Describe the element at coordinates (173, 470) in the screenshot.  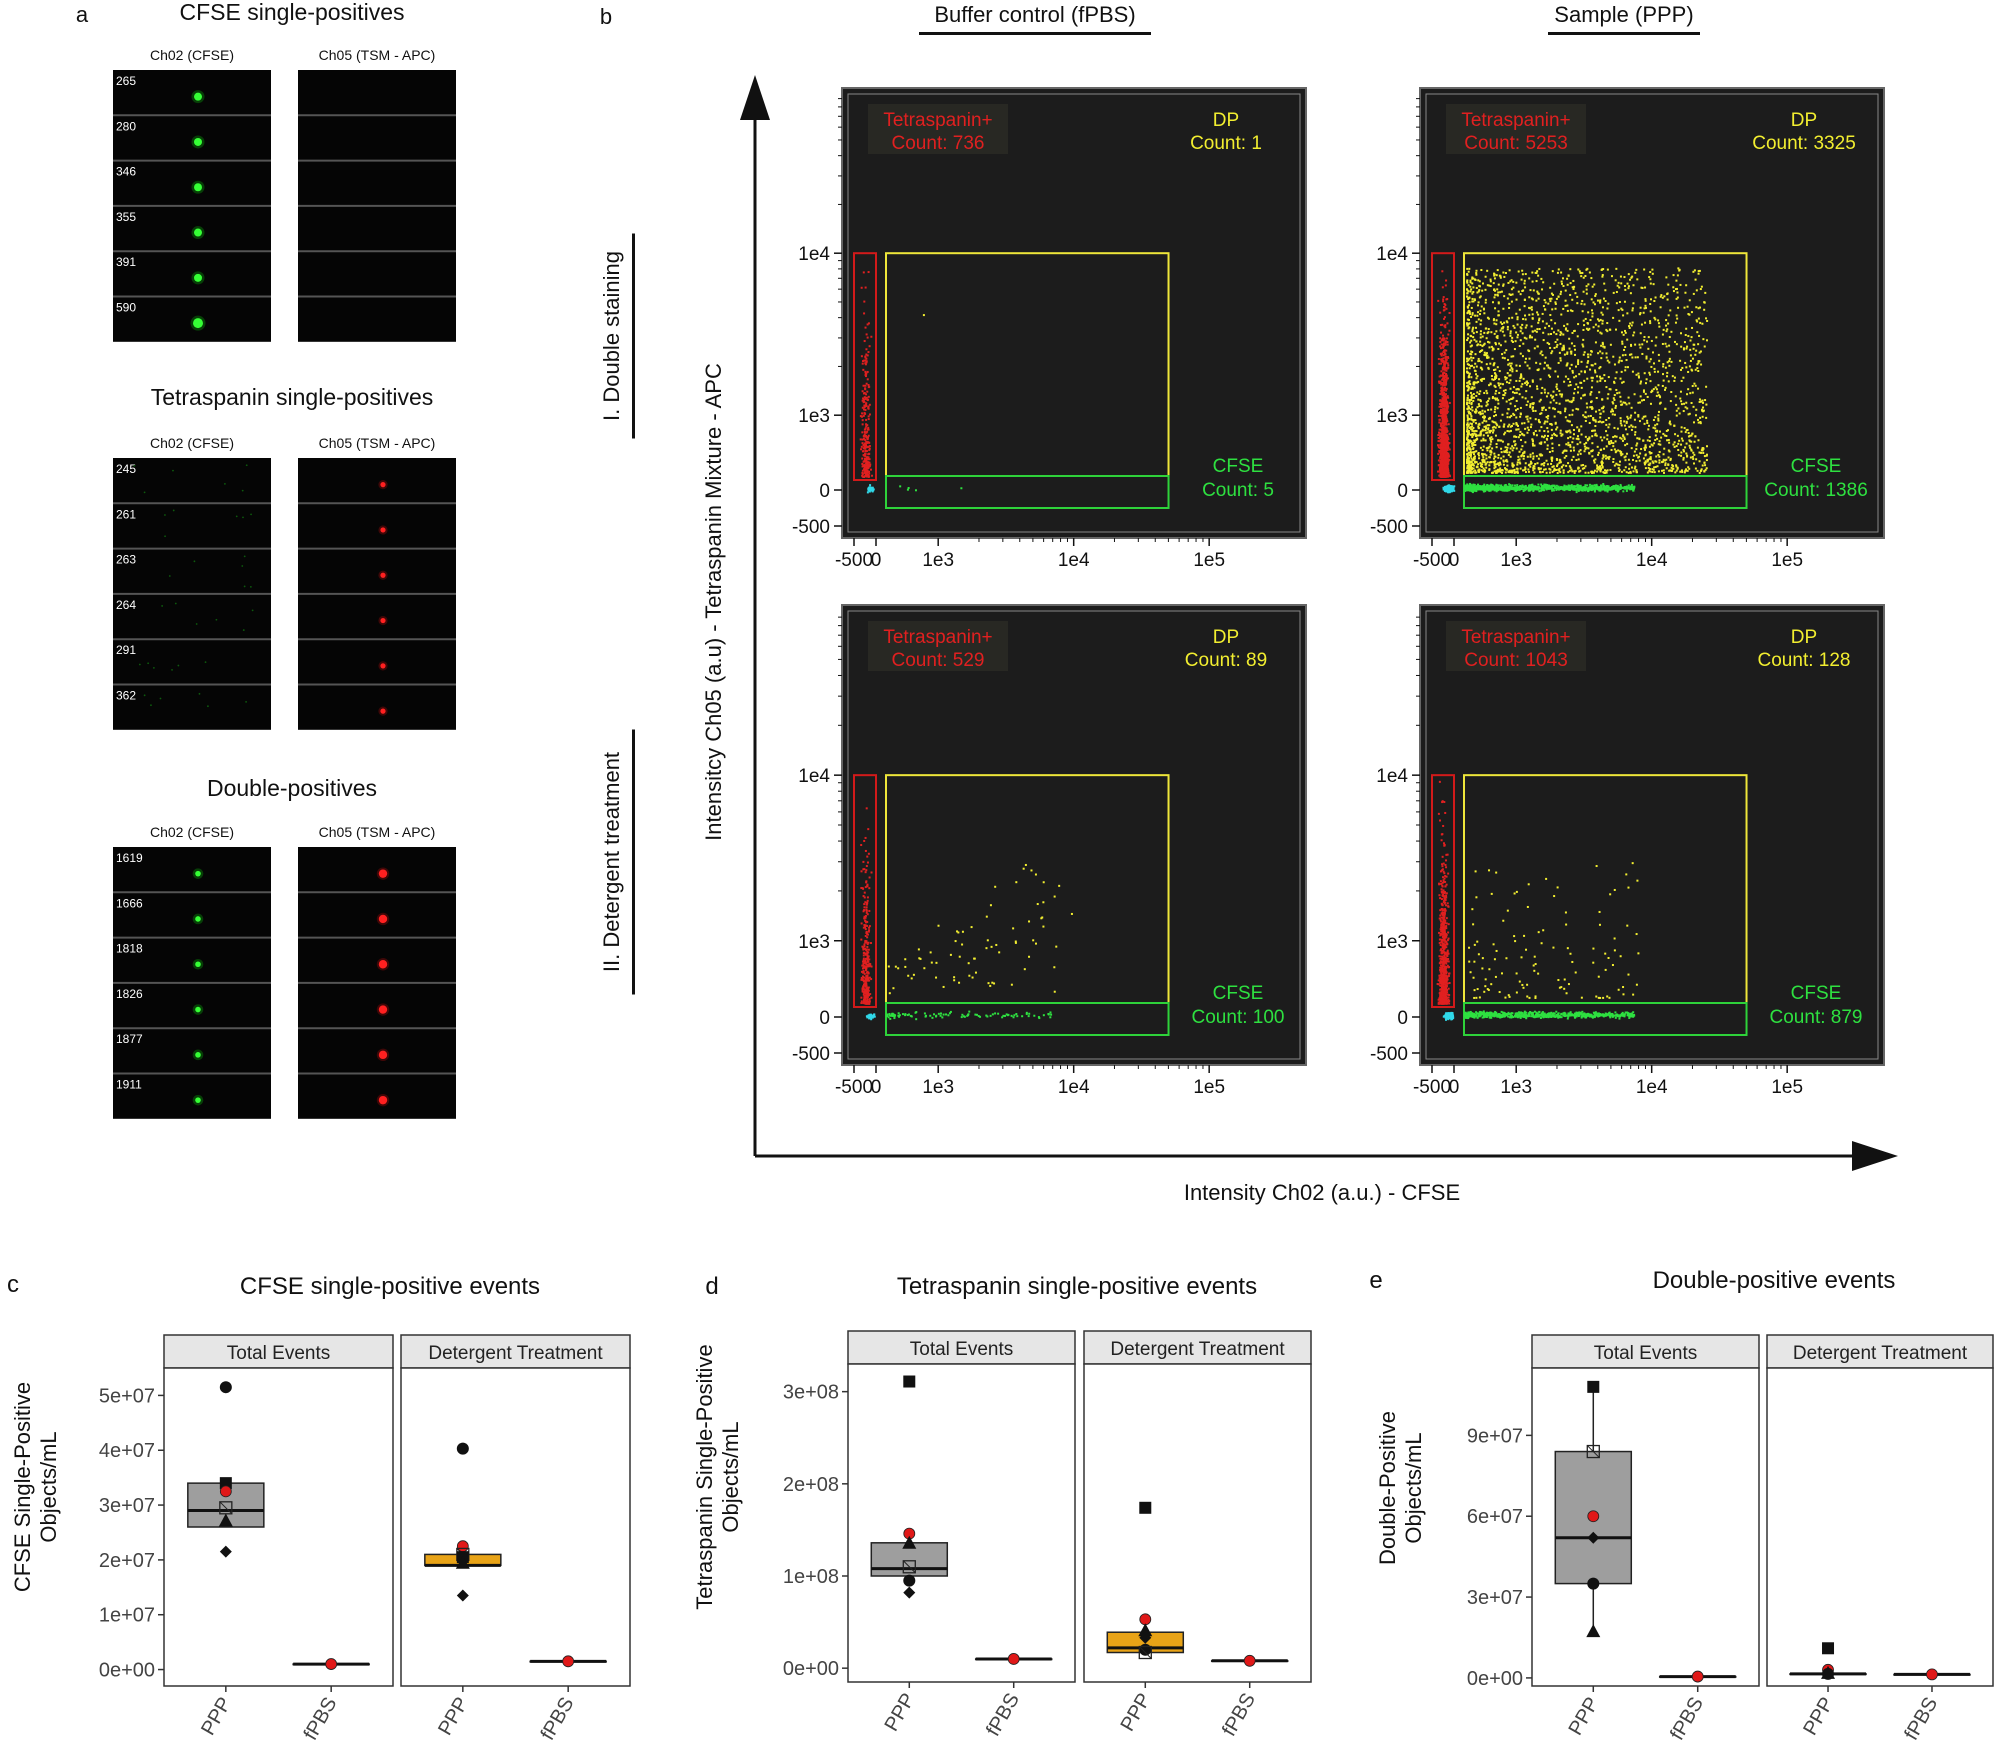
I see `noise-dot` at that location.